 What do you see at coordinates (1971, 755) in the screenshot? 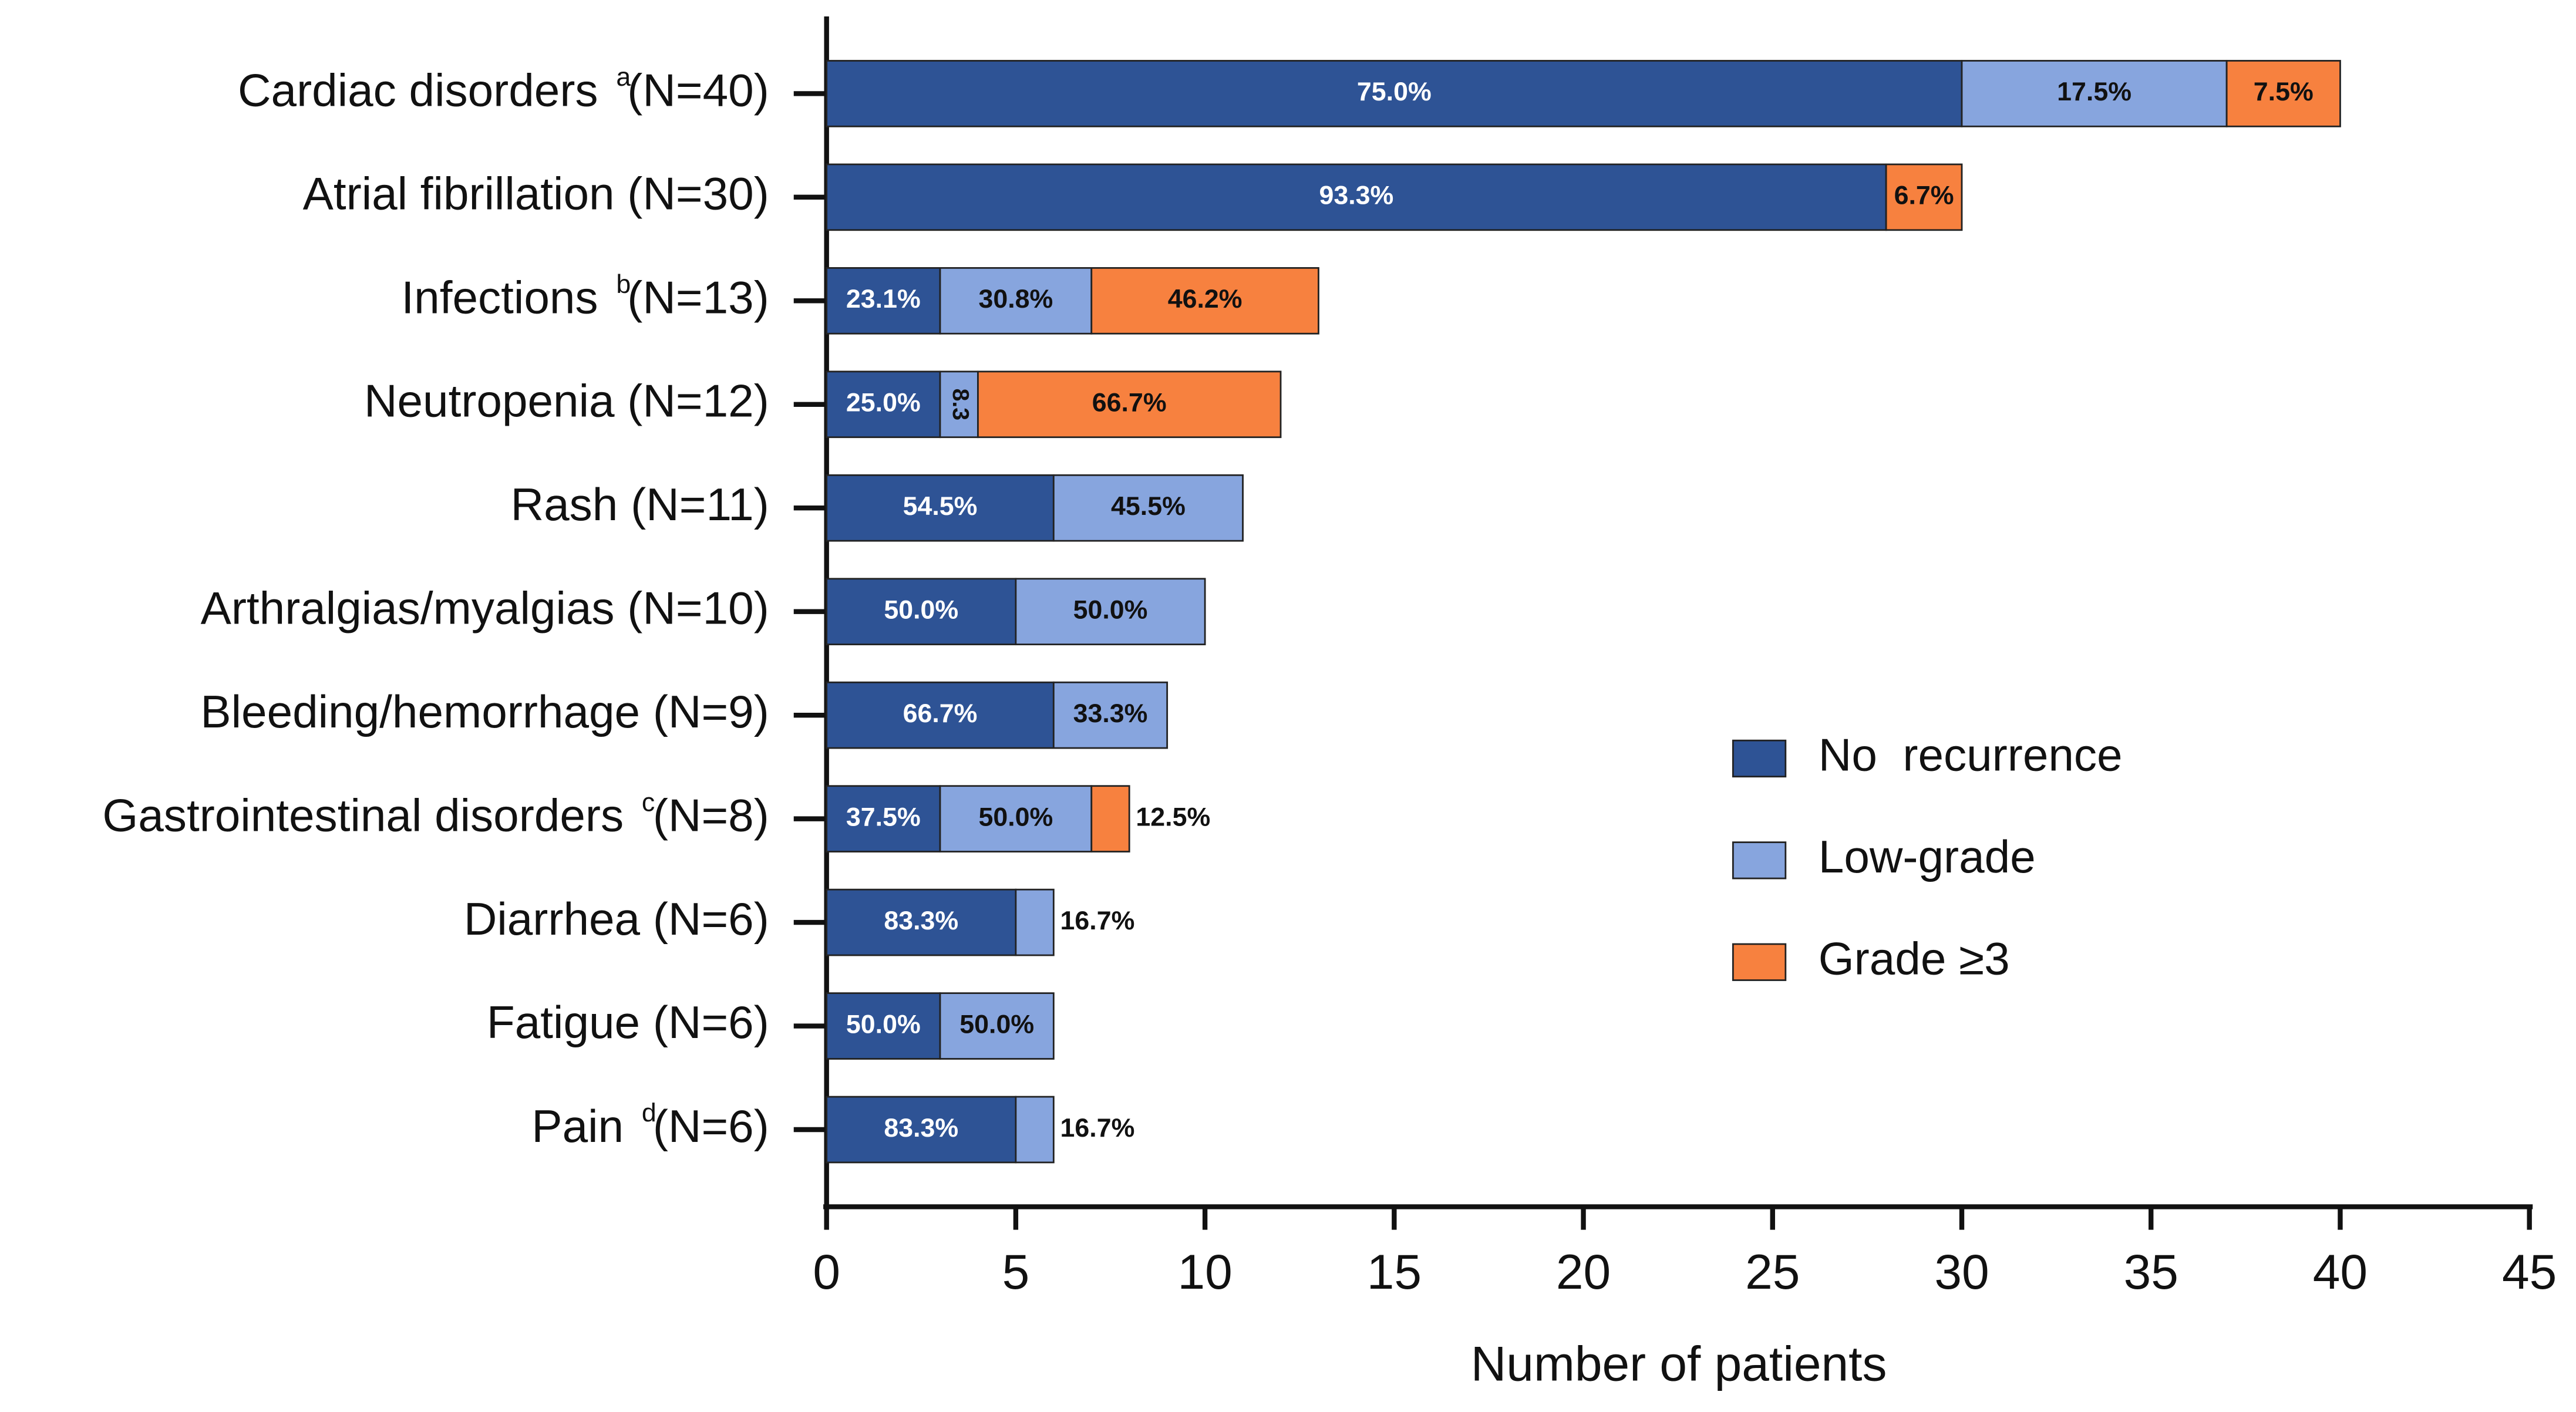
I see `legend-label: No recurrence` at bounding box center [1971, 755].